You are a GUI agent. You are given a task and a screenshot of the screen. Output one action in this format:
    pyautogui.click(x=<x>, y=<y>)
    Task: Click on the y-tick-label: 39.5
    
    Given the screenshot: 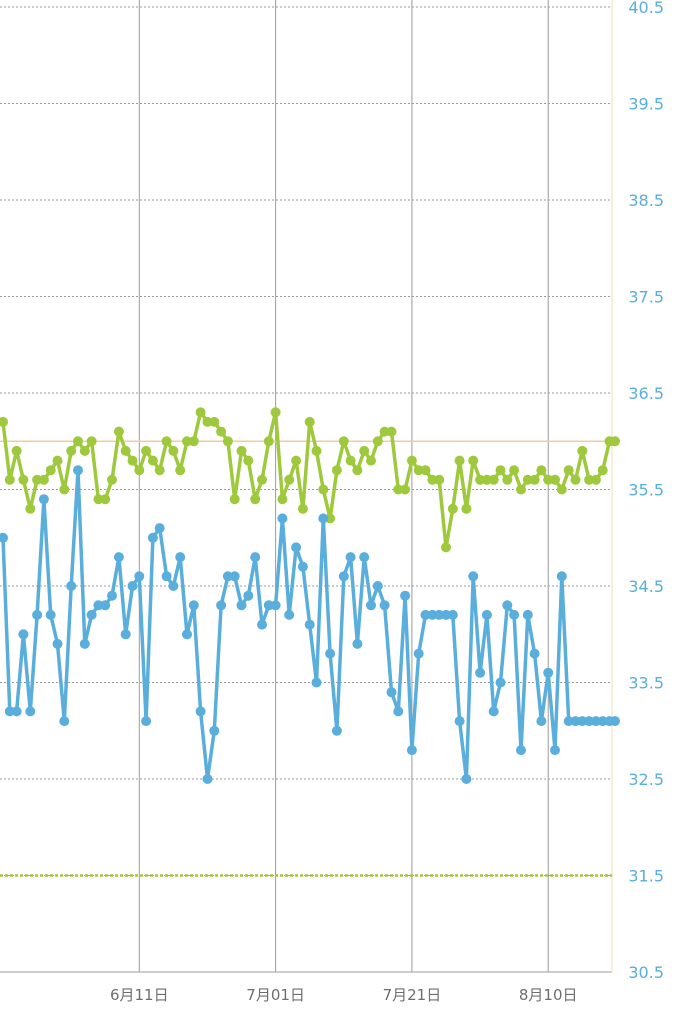 What is the action you would take?
    pyautogui.click(x=646, y=104)
    